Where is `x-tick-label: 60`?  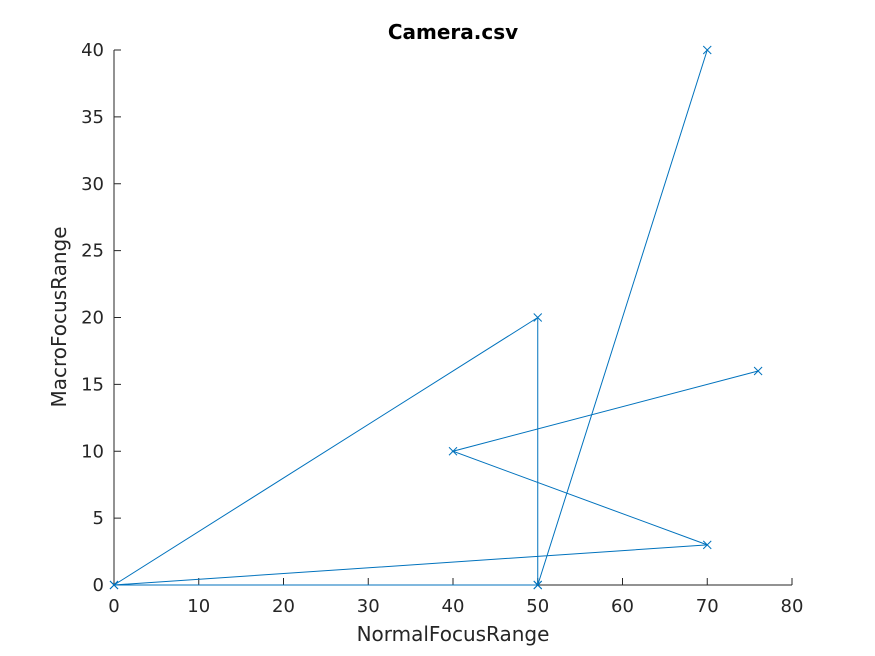
x-tick-label: 60 is located at coordinates (622, 606).